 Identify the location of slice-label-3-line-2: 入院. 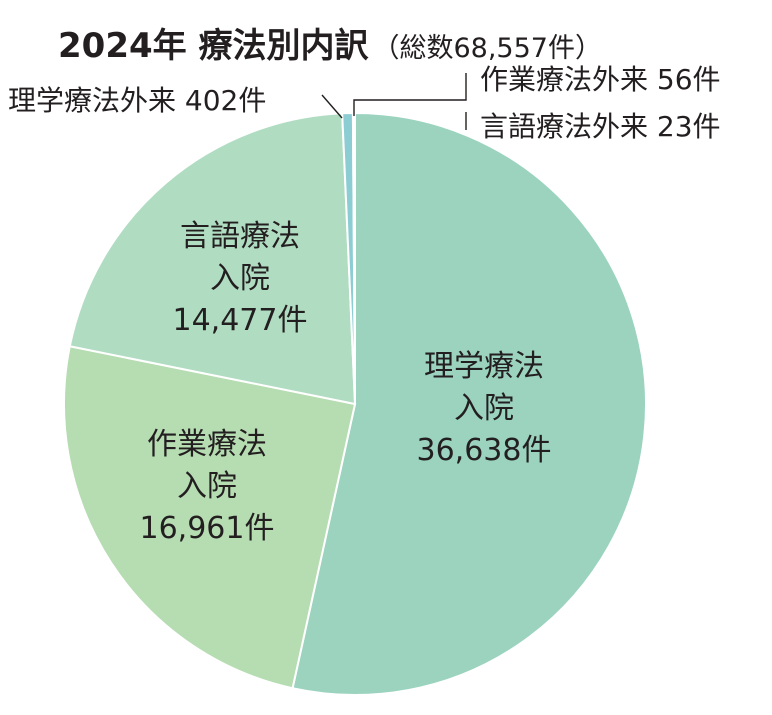
(240, 278).